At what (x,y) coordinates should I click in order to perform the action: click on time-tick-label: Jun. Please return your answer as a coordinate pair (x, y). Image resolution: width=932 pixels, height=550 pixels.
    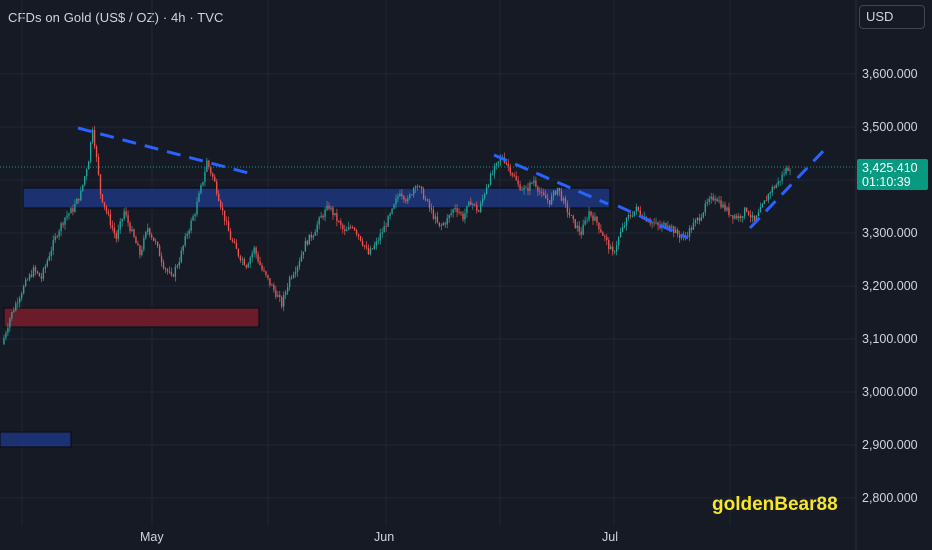
    Looking at the image, I should click on (384, 537).